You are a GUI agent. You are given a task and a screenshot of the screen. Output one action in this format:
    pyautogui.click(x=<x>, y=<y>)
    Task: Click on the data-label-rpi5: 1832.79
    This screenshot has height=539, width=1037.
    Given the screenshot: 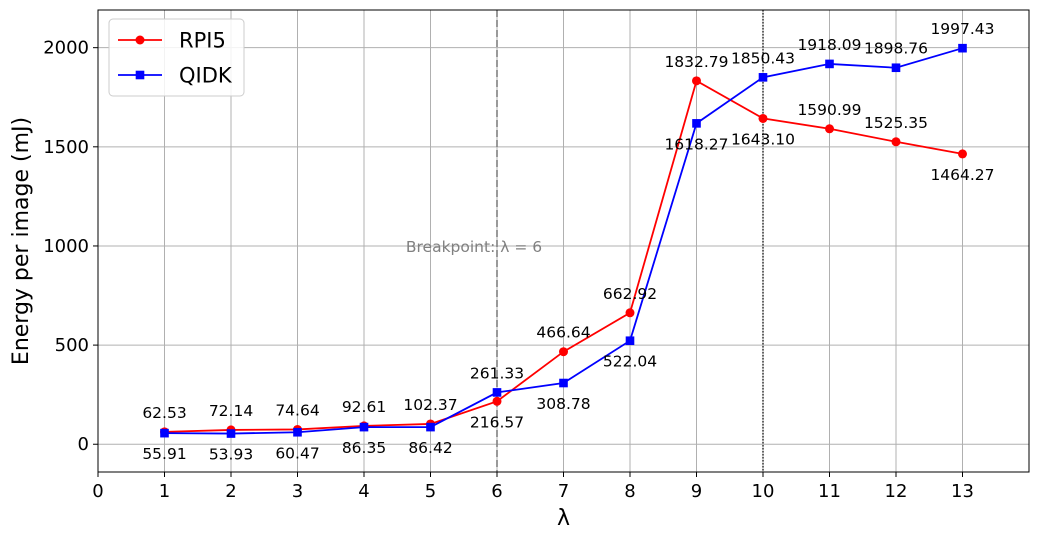 What is the action you would take?
    pyautogui.click(x=696, y=62)
    